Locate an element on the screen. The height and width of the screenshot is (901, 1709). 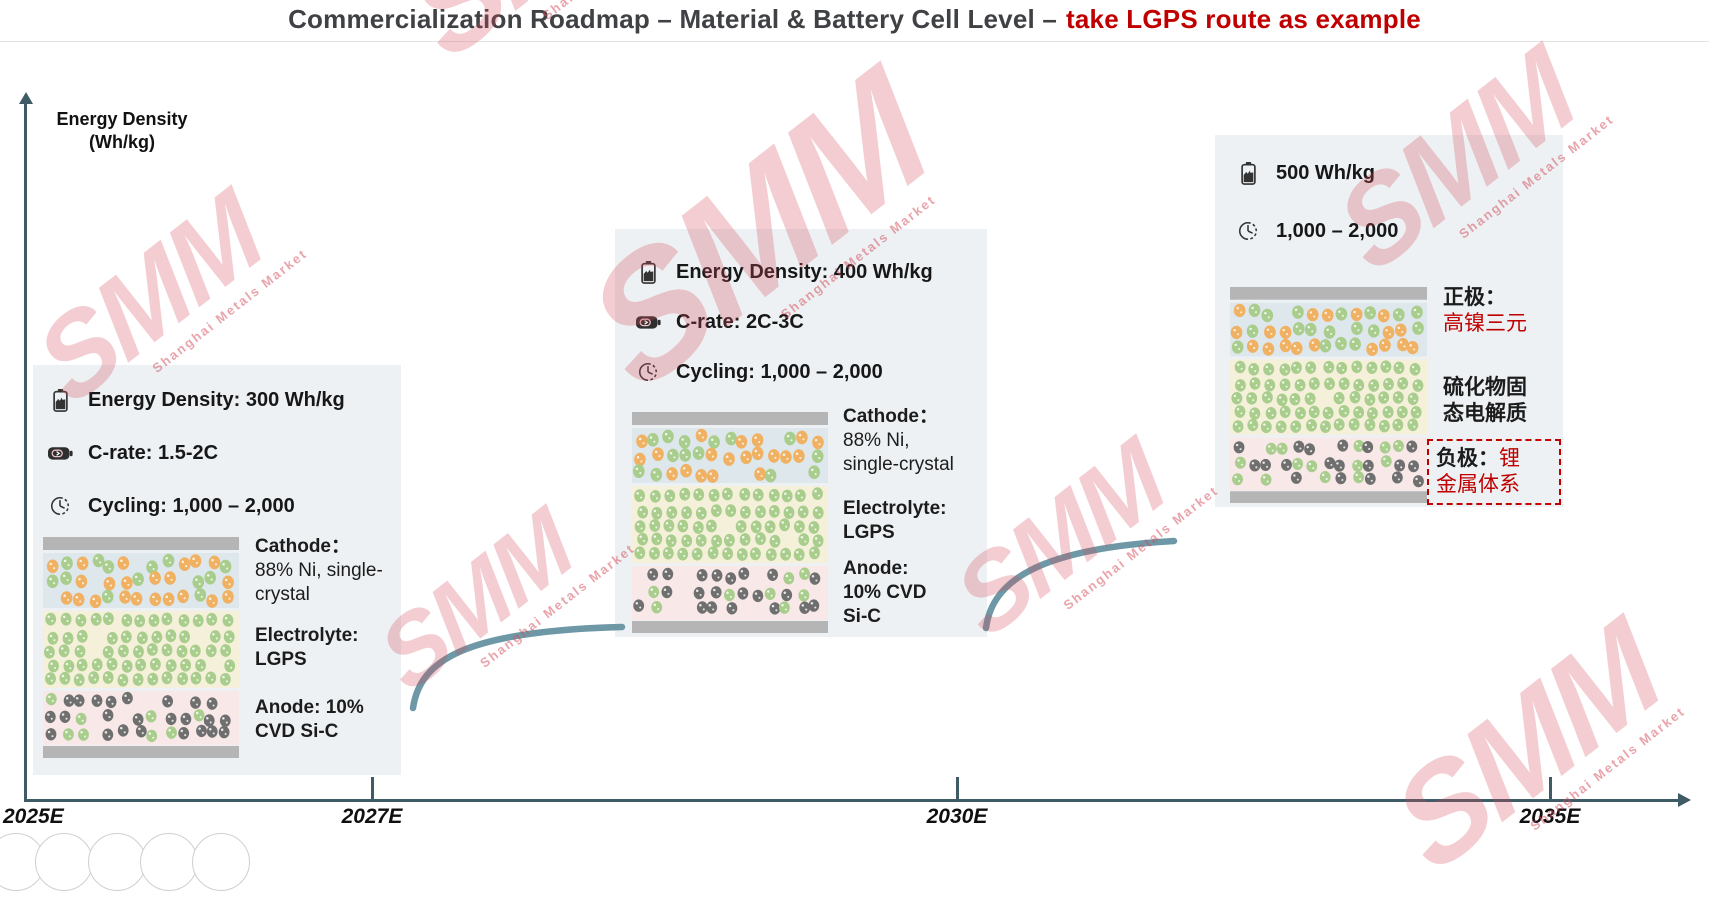
spec-c-rate: C-rate: 2C-3C is located at coordinates (807, 322).